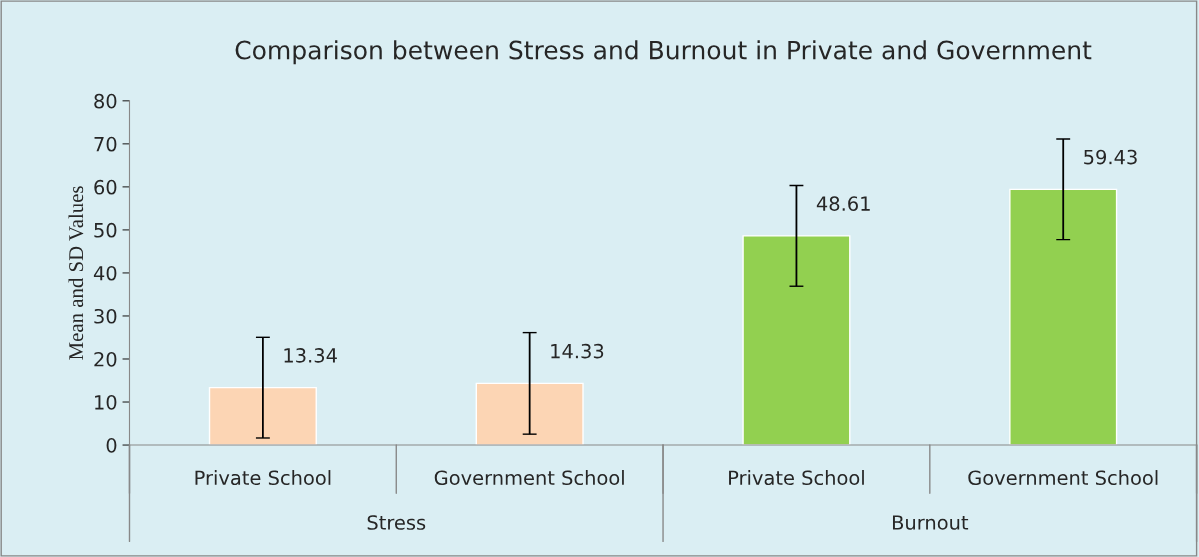 The image size is (1199, 557). Describe the element at coordinates (106, 402) in the screenshot. I see `y-tick-label: 10` at that location.